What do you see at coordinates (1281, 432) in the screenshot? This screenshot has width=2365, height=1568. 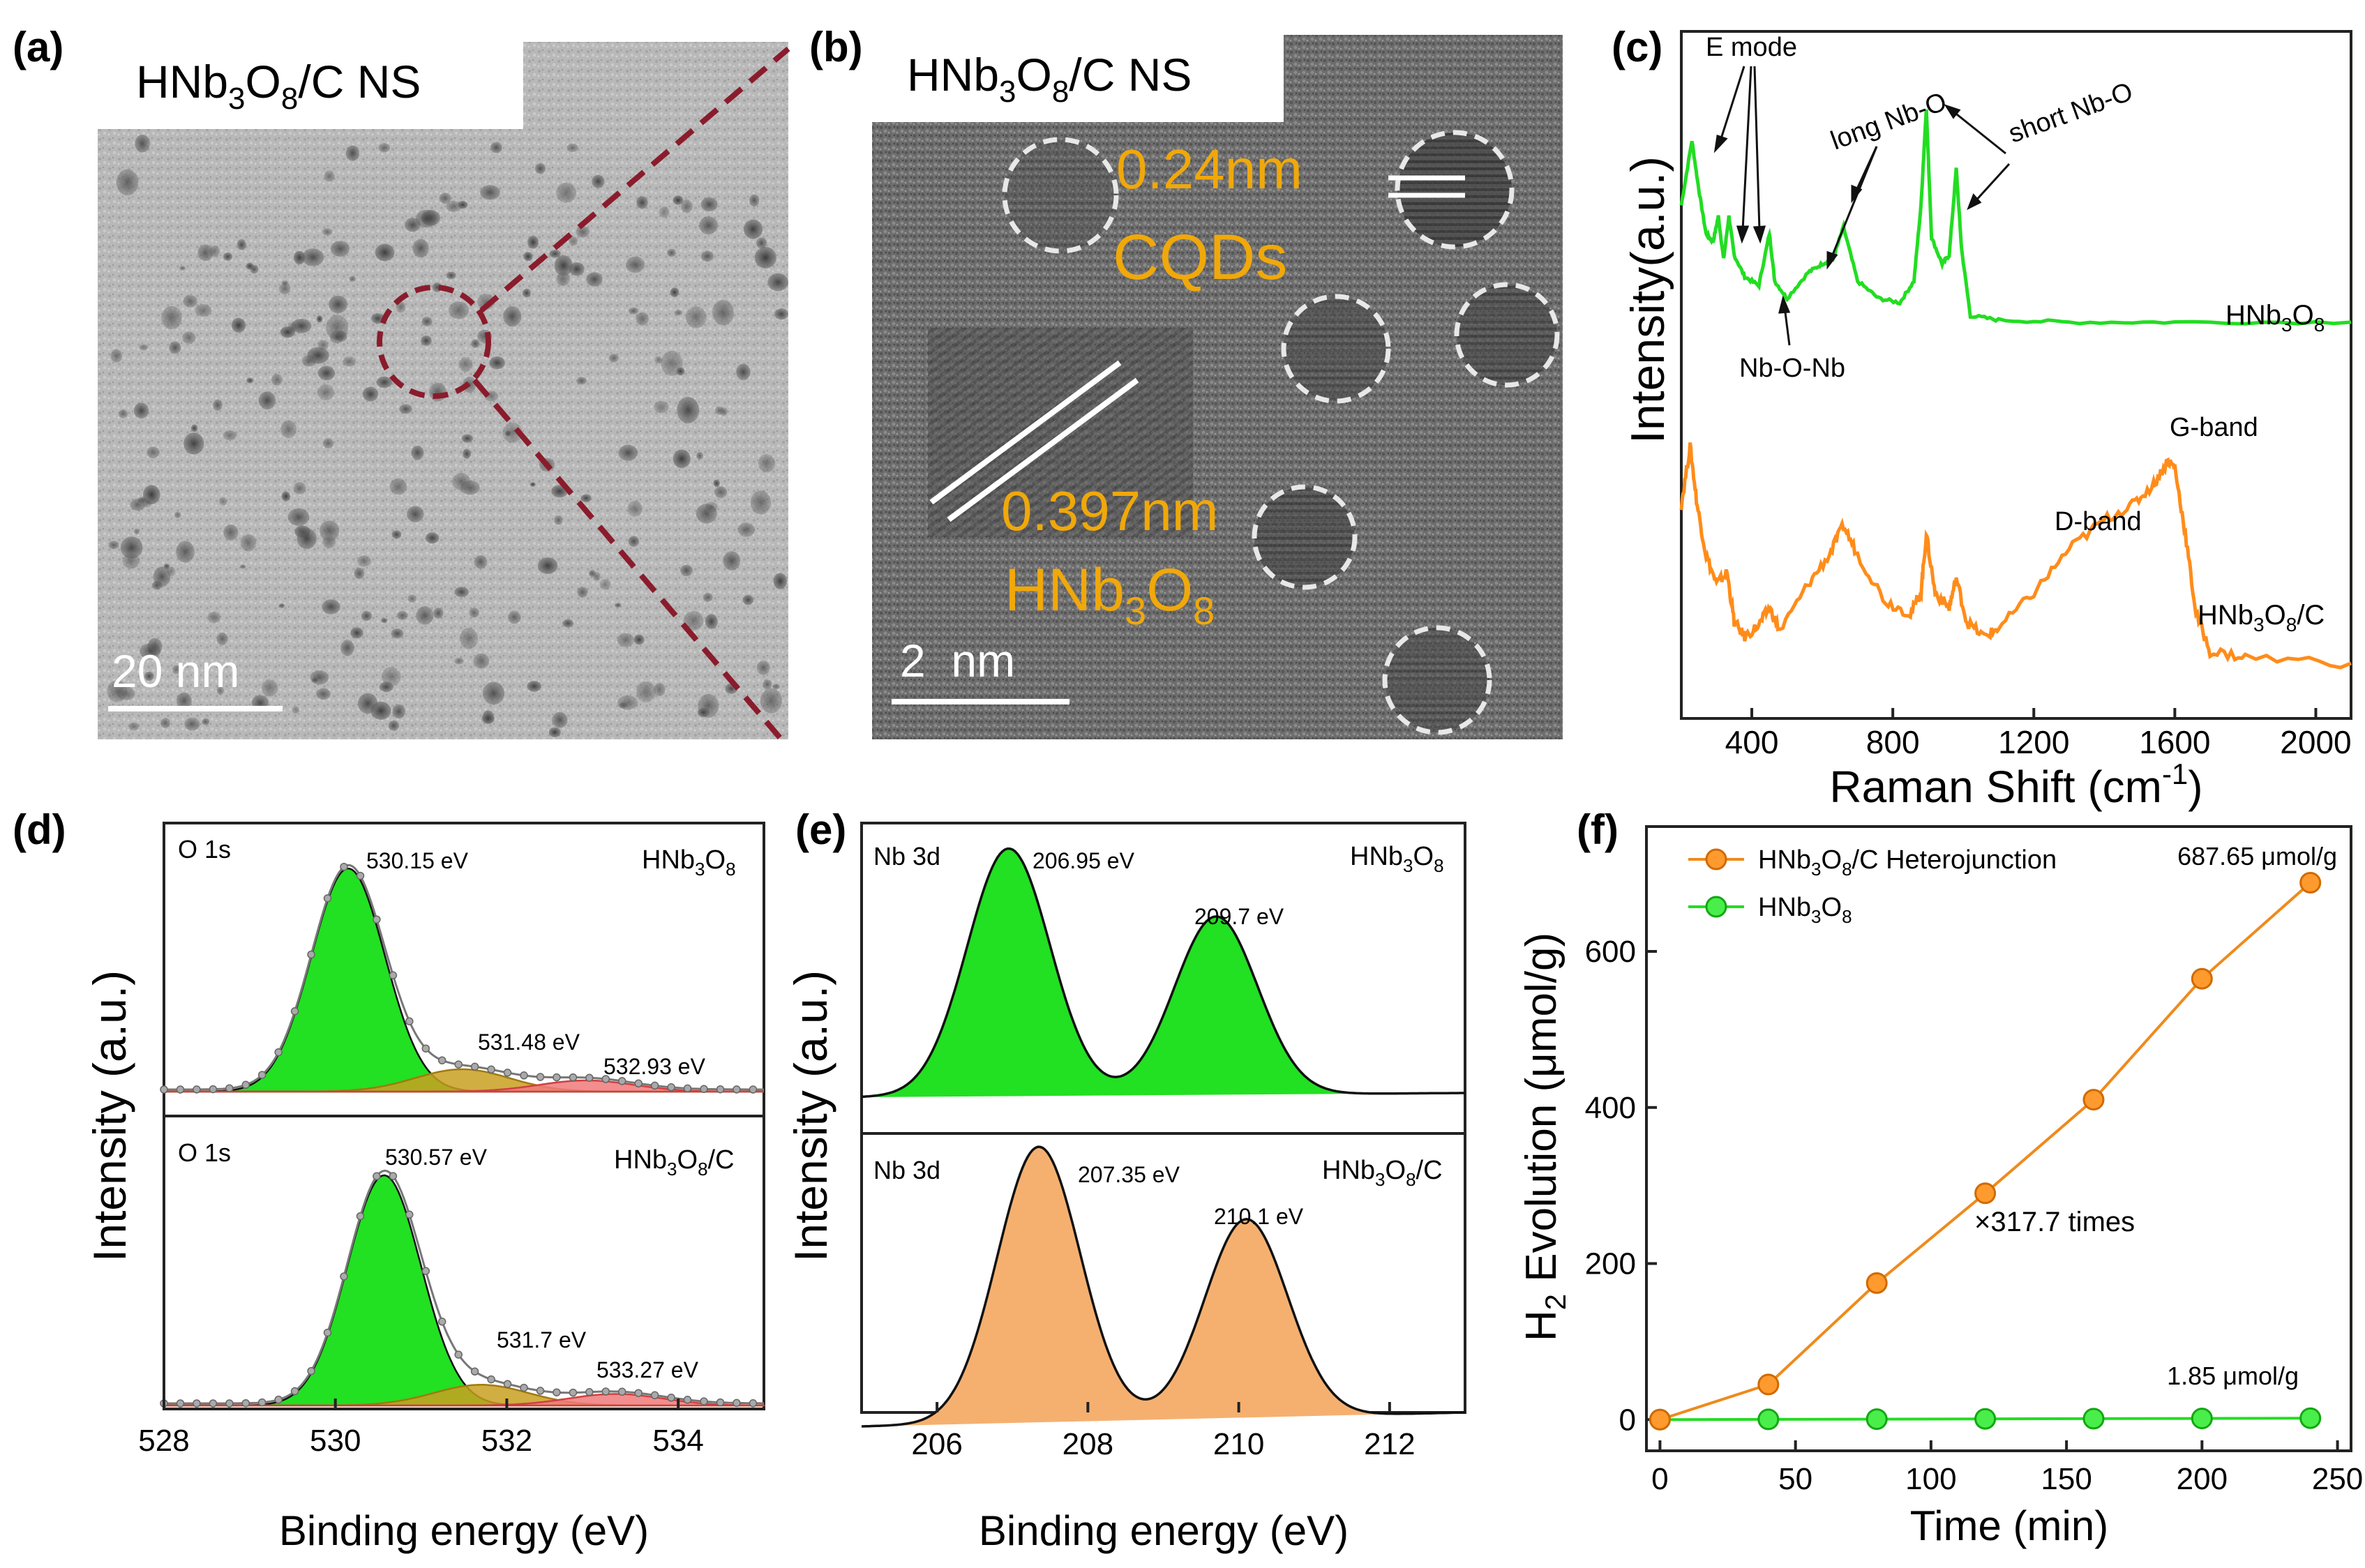 I see `cqd-circles` at bounding box center [1281, 432].